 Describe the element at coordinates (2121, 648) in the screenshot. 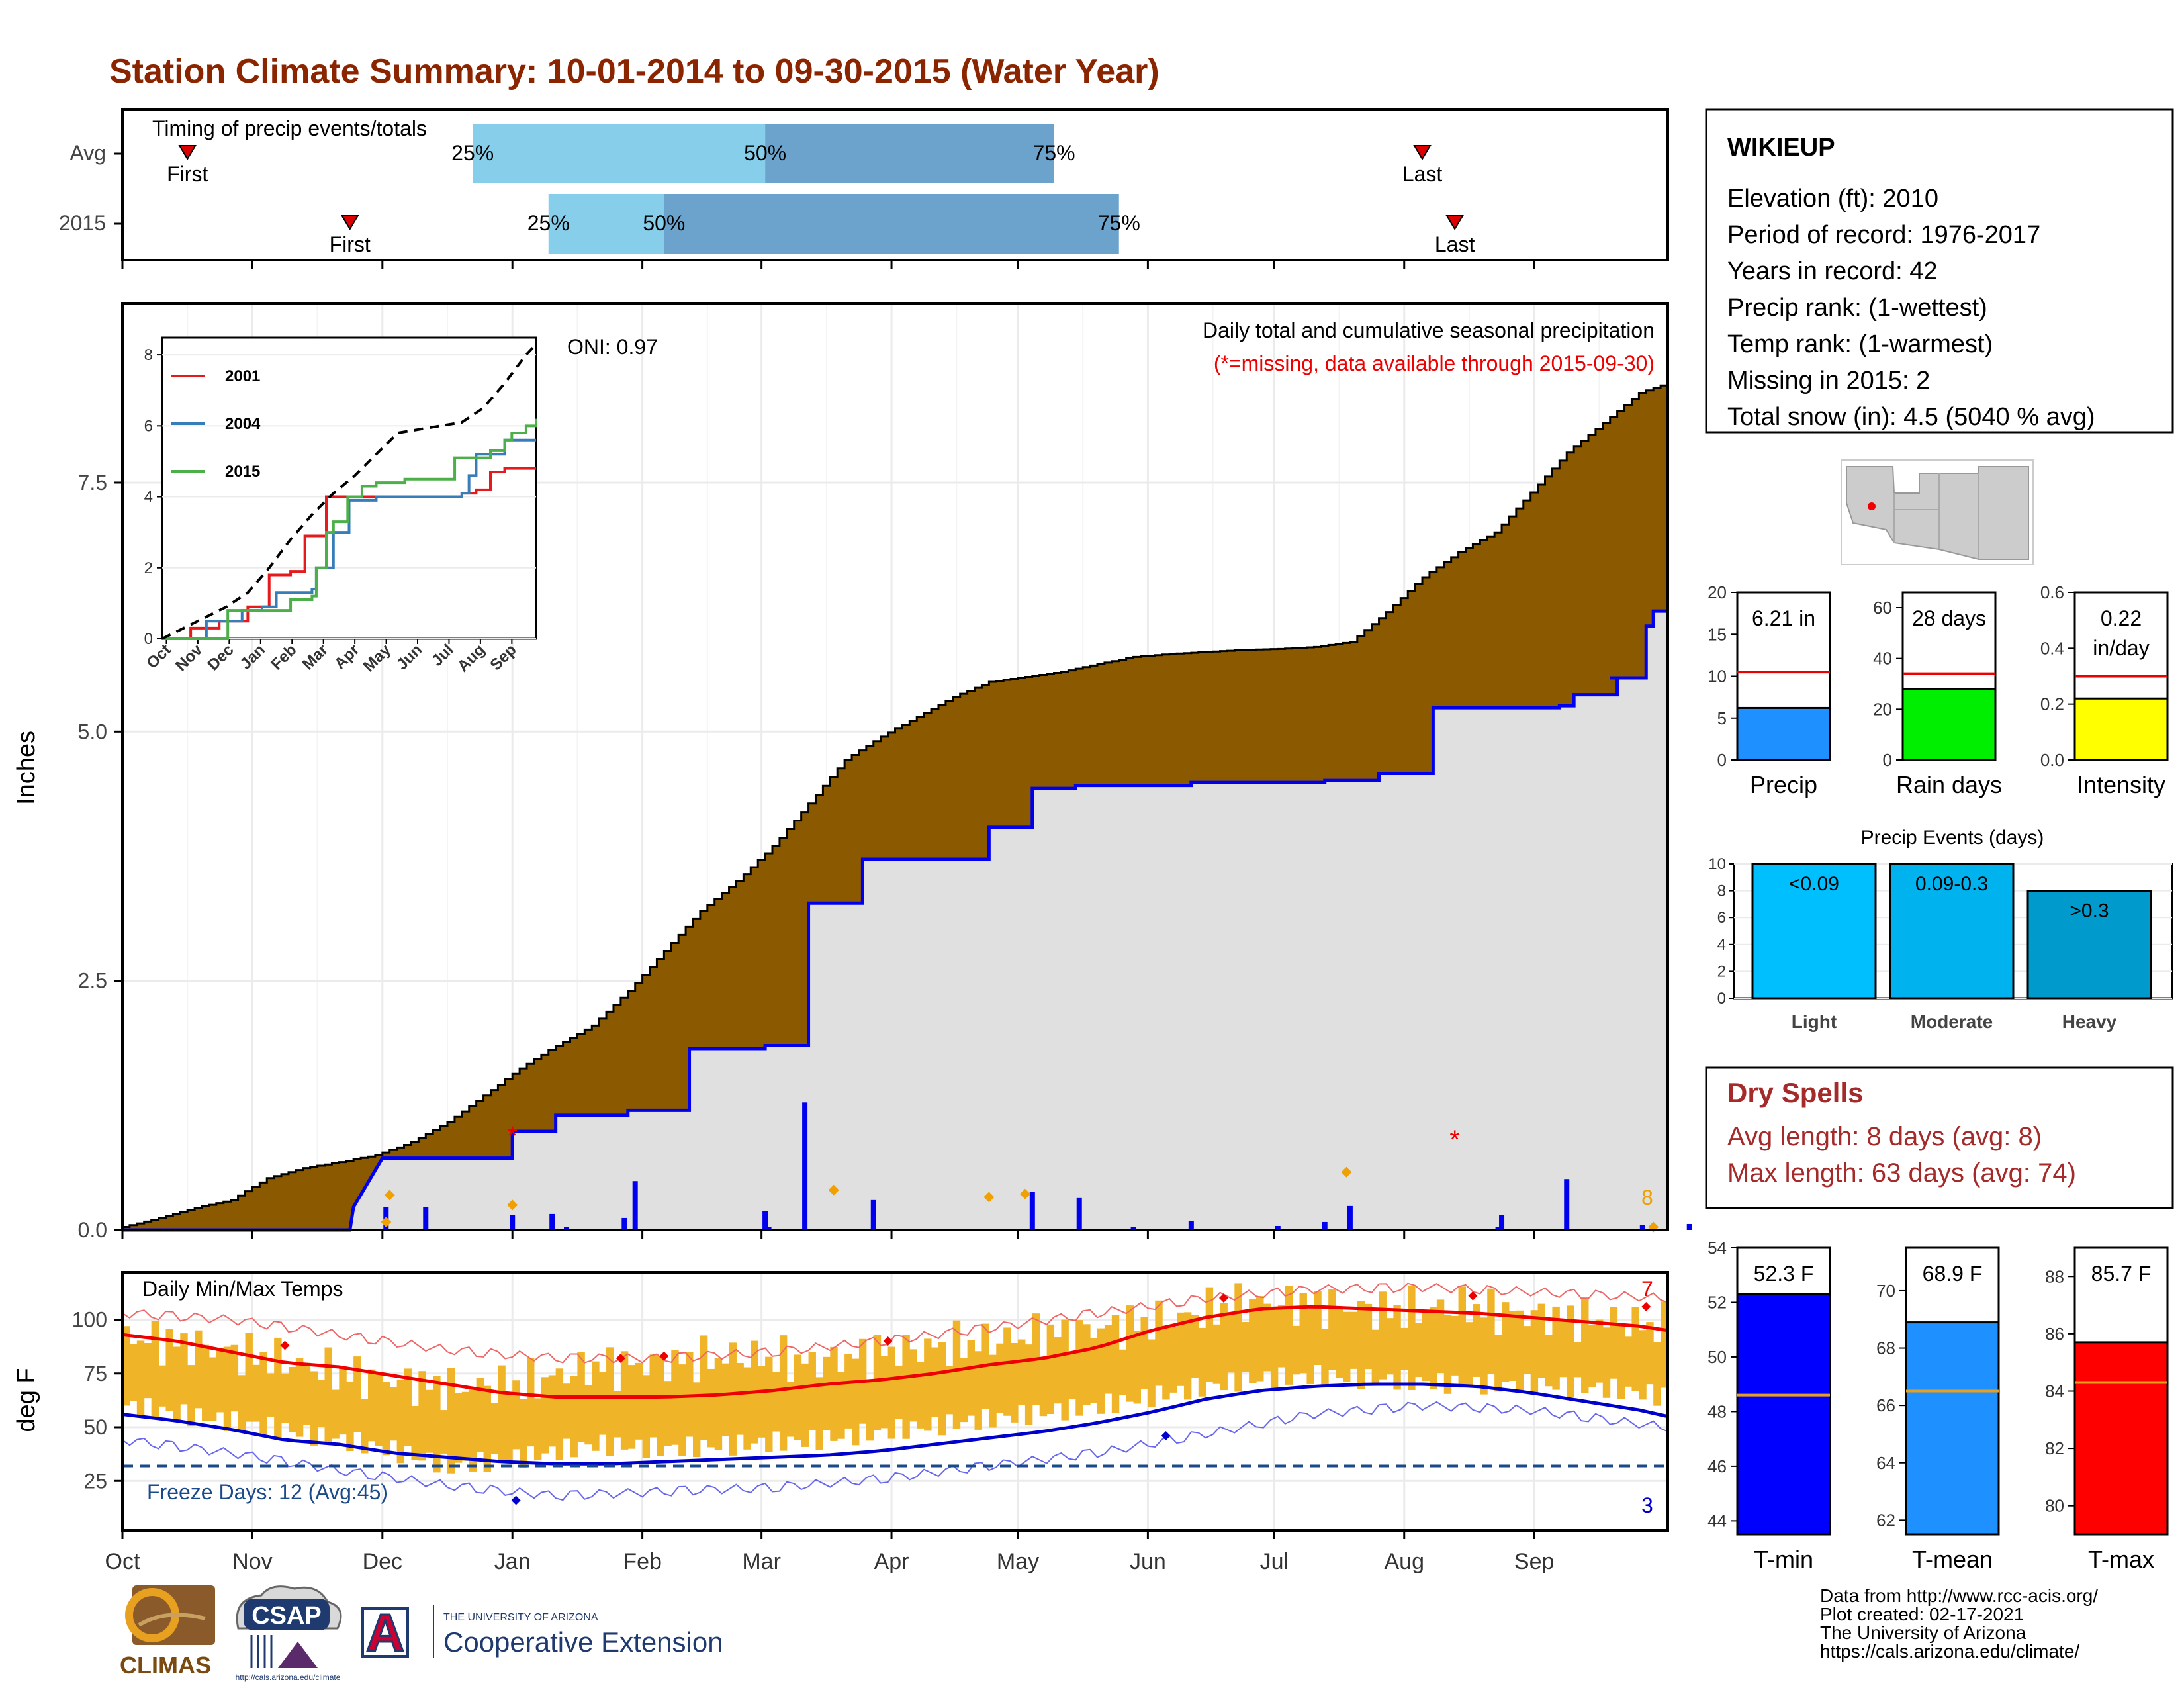

I see `summary-bar-value-unit: in/day` at that location.